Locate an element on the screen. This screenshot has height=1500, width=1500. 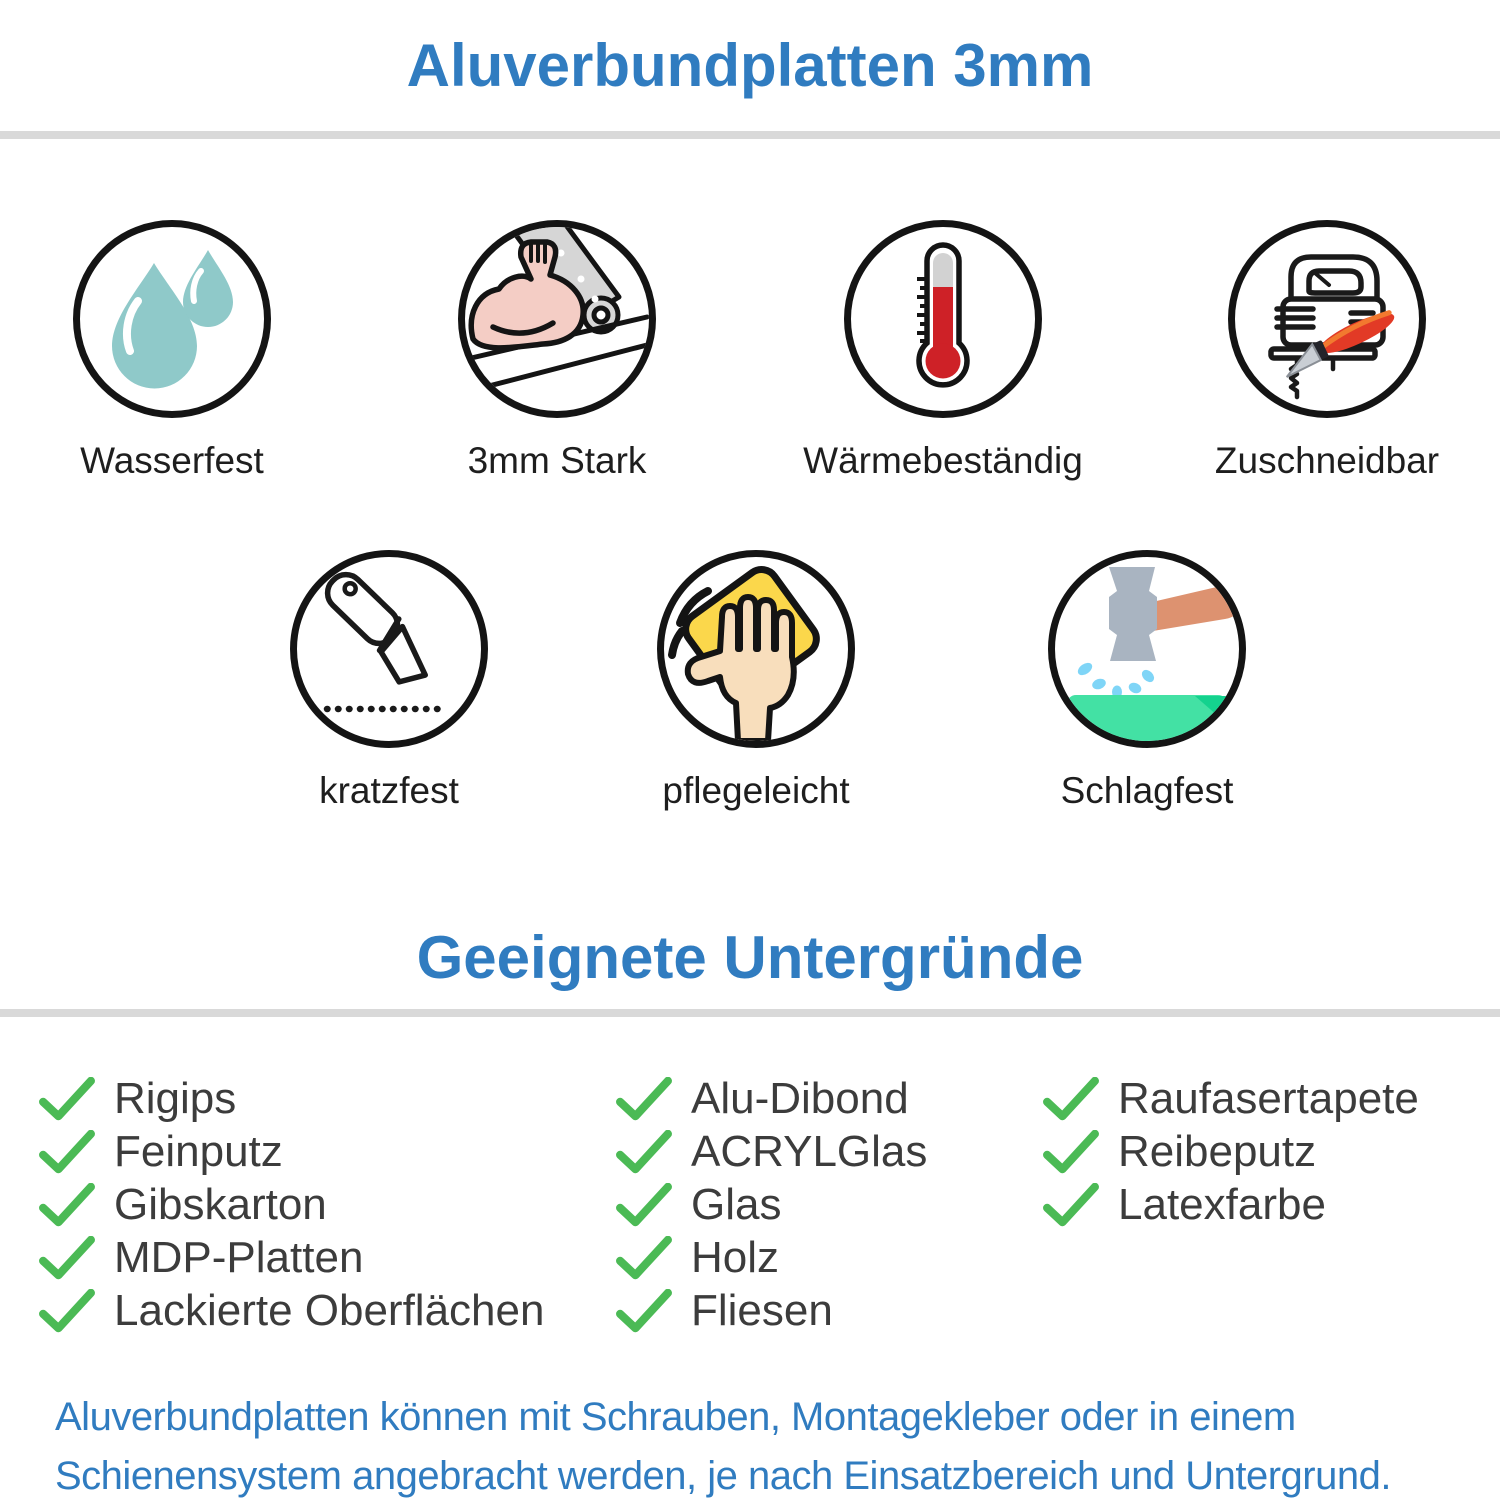
list-item-label: Alu-Dibond is located at coordinates (800, 1098).